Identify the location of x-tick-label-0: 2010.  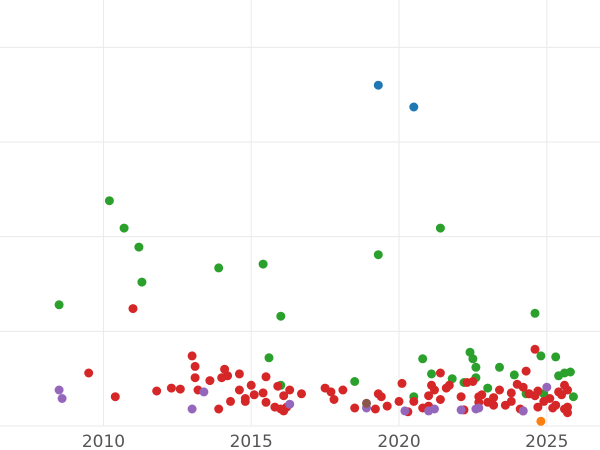
(103, 441).